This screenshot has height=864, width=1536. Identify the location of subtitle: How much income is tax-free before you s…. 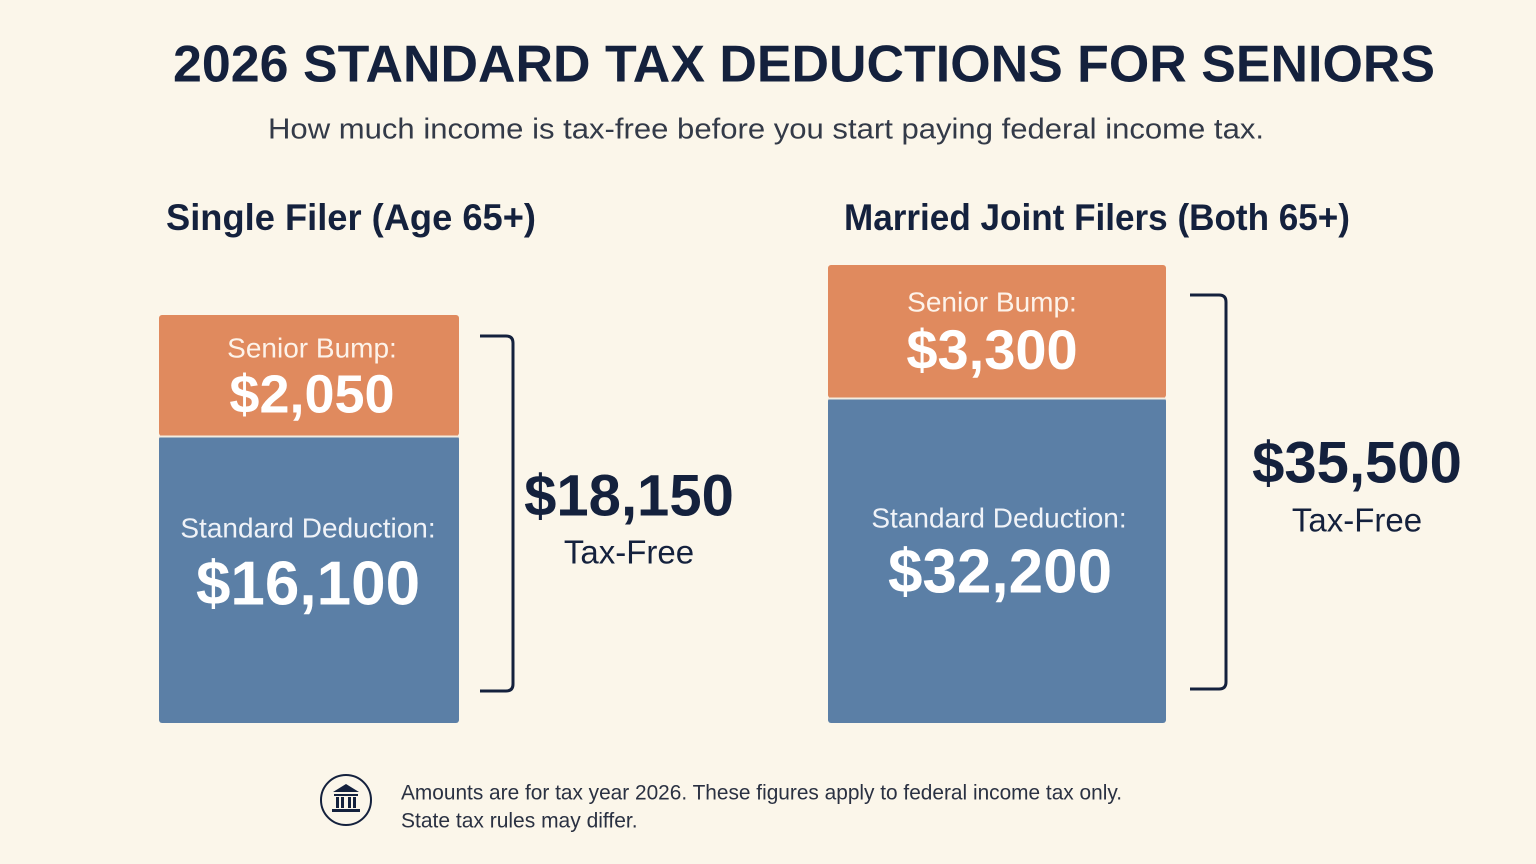
(766, 130).